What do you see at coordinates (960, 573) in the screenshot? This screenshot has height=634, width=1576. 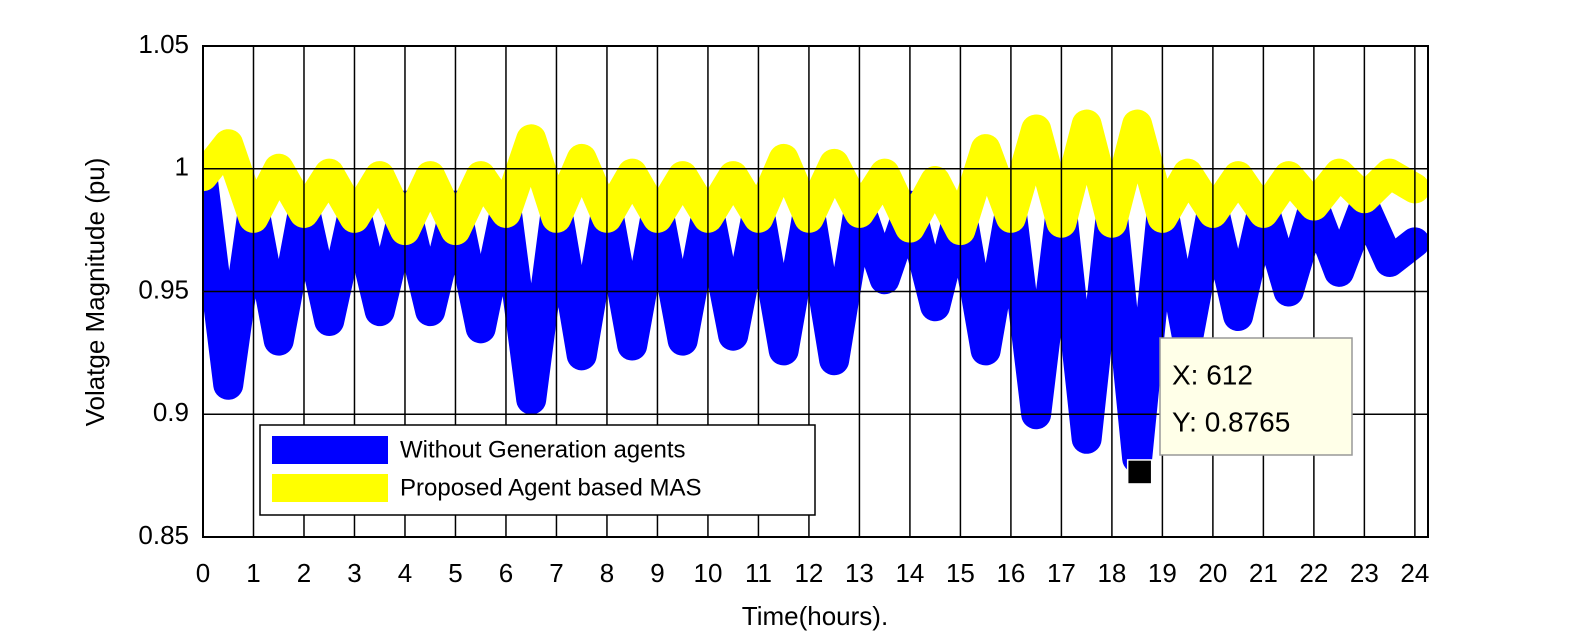 I see `x-tick-label: 15` at bounding box center [960, 573].